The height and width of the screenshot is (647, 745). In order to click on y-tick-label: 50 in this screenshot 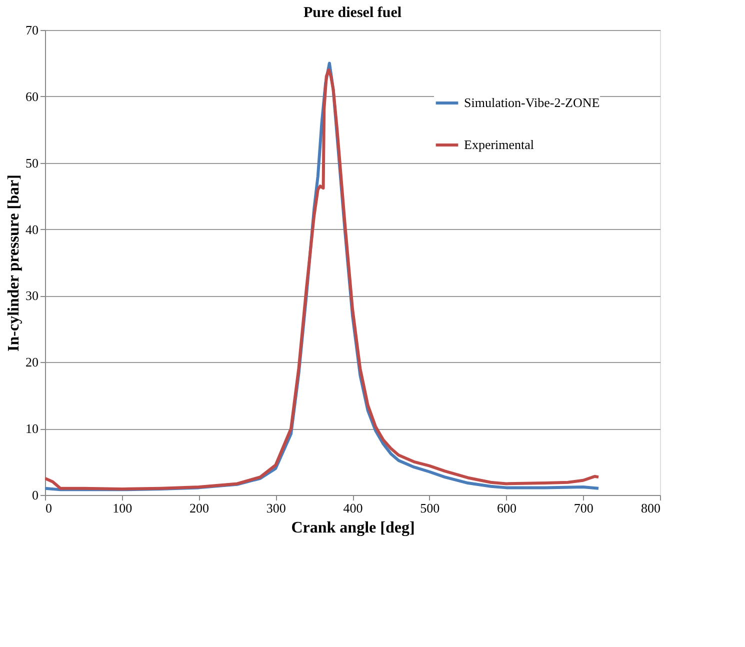, I will do `click(32, 162)`.